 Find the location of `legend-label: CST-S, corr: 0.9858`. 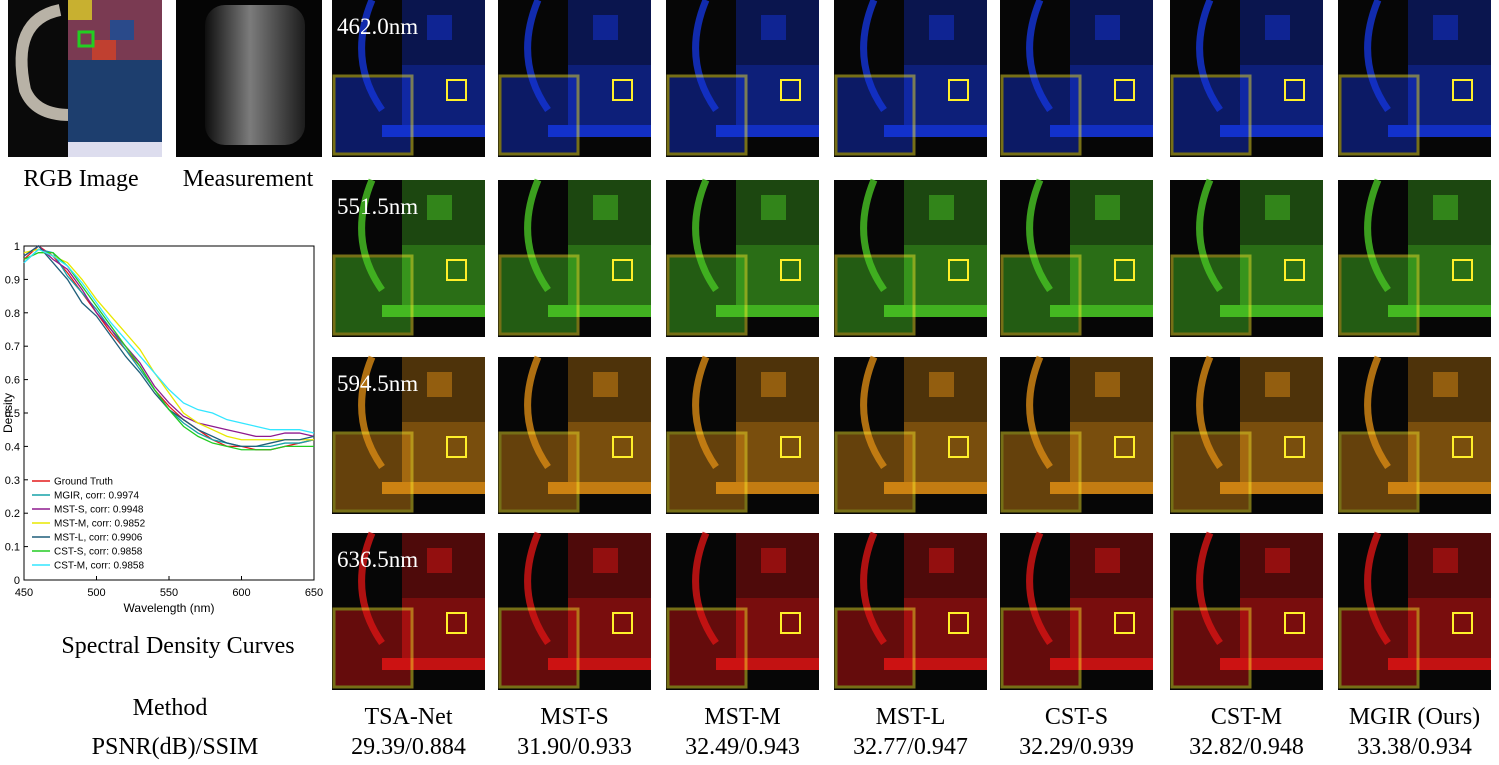

legend-label: CST-S, corr: 0.9858 is located at coordinates (98, 552).